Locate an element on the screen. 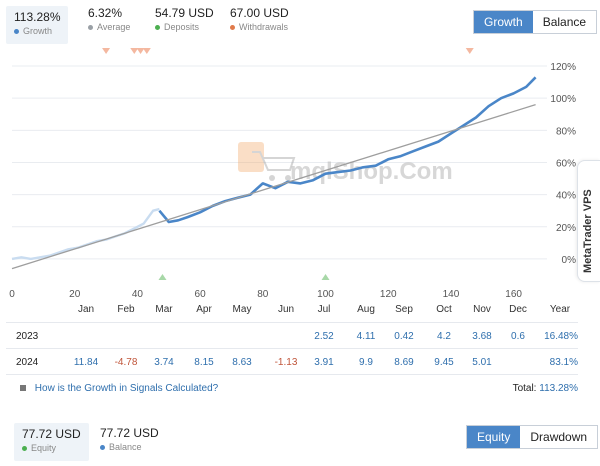 This screenshot has width=600, height=466. stat-deposits-value: 54.79 USD is located at coordinates (184, 13).